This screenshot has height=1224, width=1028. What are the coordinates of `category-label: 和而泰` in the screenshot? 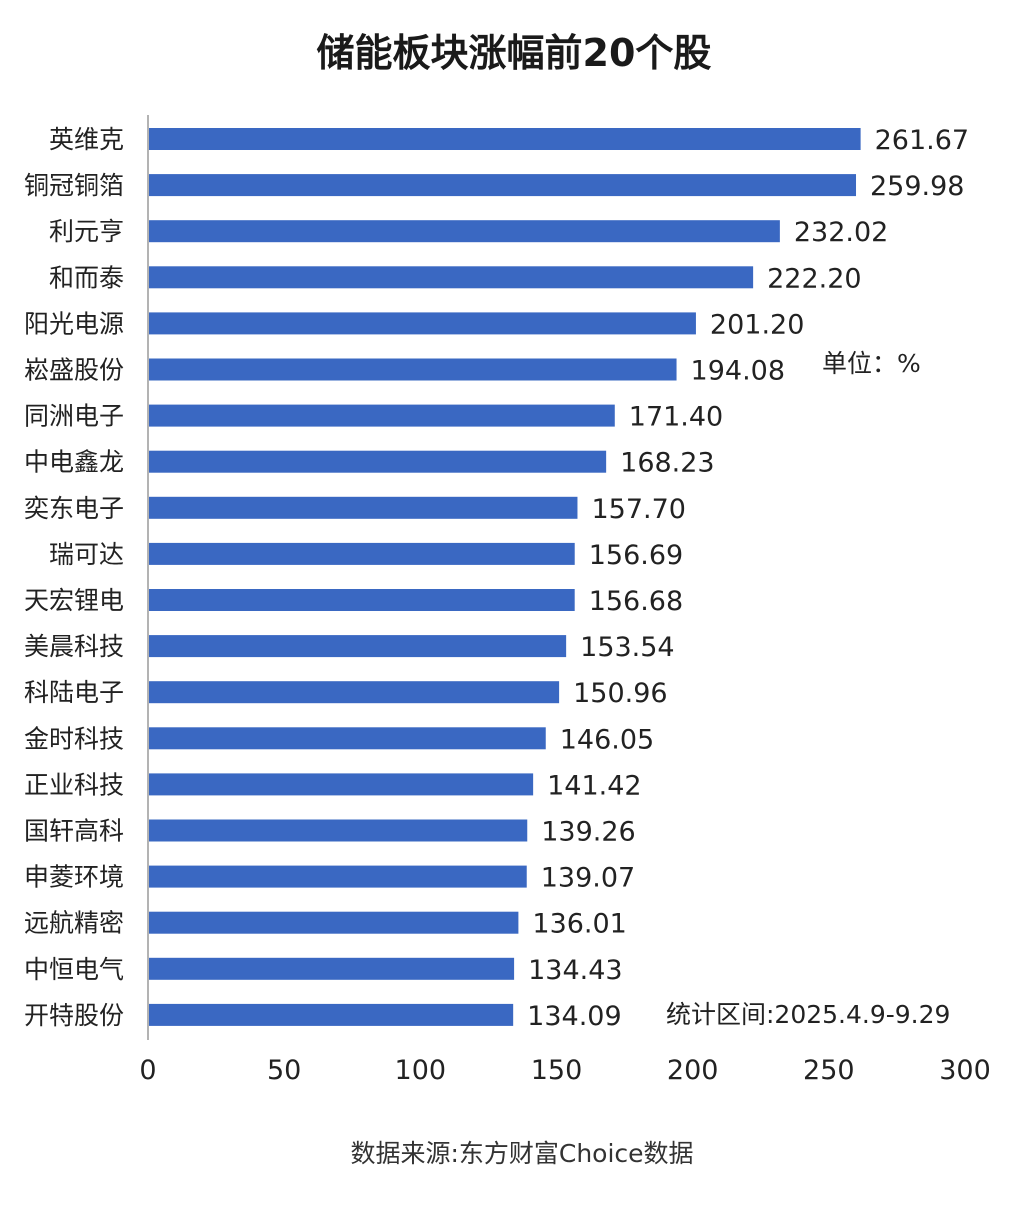 It's located at (86, 277).